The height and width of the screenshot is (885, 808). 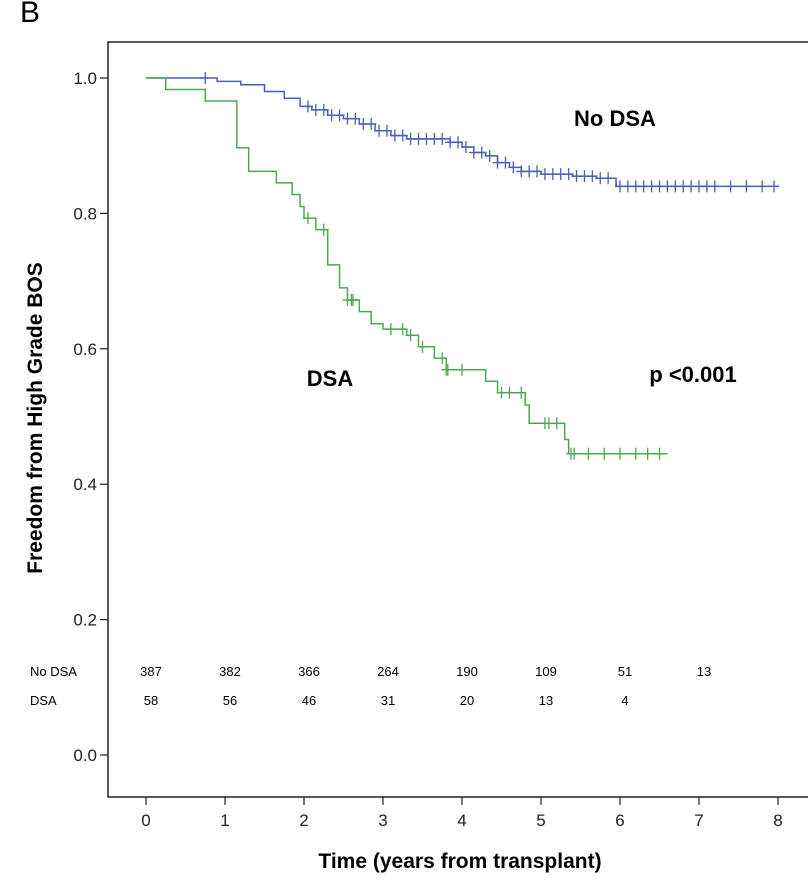 I want to click on survival-line-no-dsa, so click(x=462, y=132).